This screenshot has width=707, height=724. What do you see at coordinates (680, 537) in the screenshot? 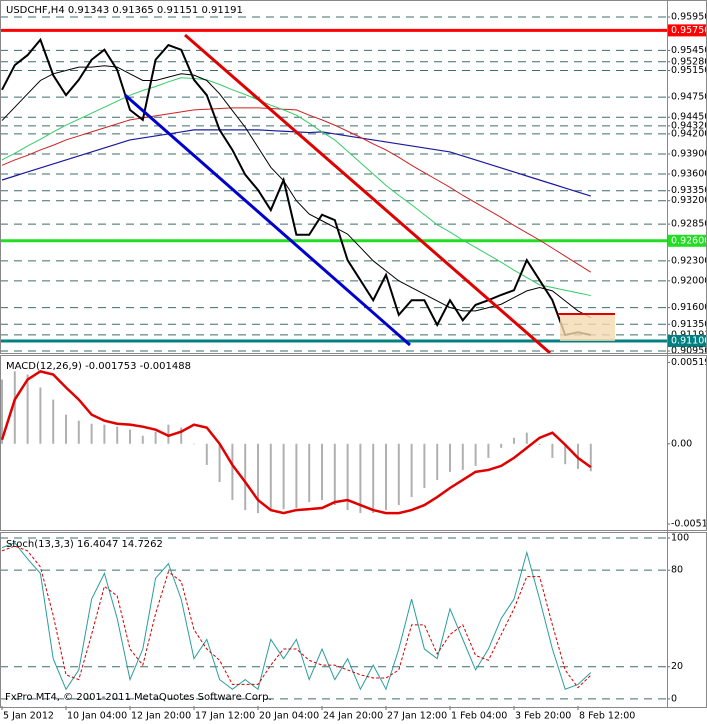
I see `y-tick-label: 100` at bounding box center [680, 537].